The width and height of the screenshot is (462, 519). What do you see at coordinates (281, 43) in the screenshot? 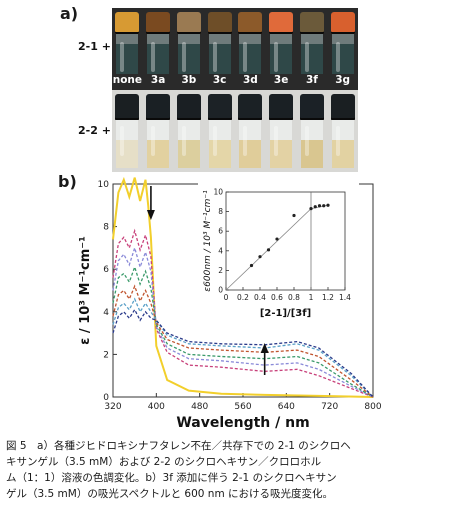
I see `vial-row1-3e` at bounding box center [281, 43].